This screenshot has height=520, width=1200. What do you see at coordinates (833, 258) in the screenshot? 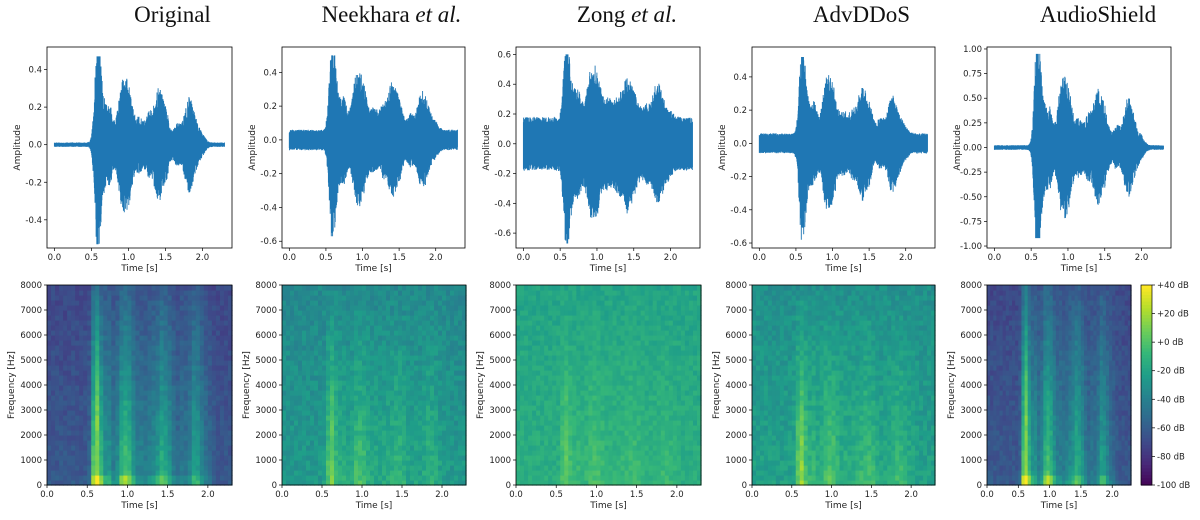
I see `x-tick-label: 1.0` at bounding box center [833, 258].